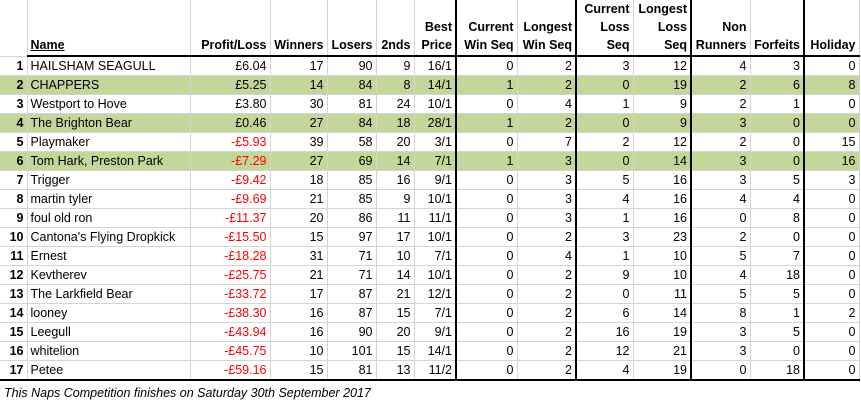 The height and width of the screenshot is (406, 861). I want to click on best-price-cell: 12/1, so click(435, 294).